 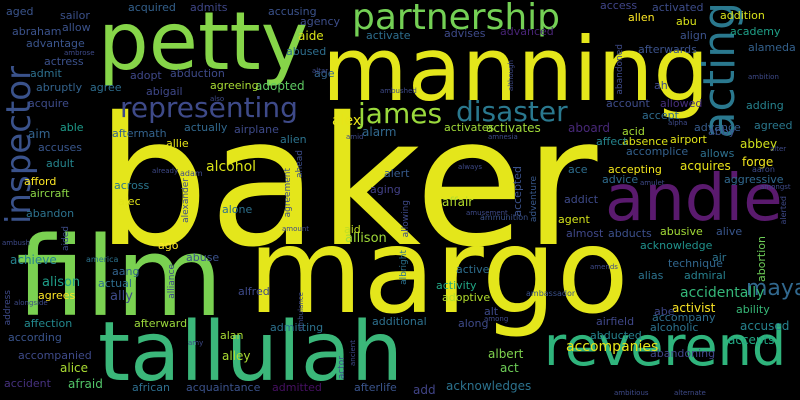 I want to click on word-adding: adding, so click(x=765, y=105).